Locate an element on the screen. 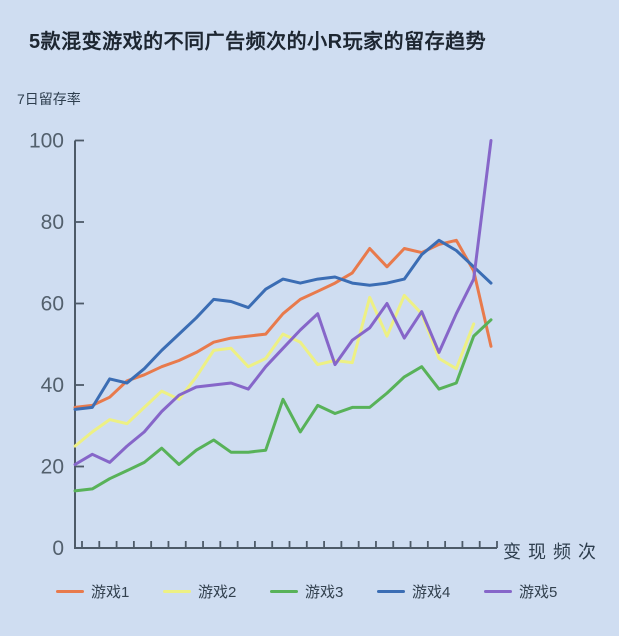 This screenshot has height=636, width=619. legend-item-3: 游戏3 is located at coordinates (323, 591).